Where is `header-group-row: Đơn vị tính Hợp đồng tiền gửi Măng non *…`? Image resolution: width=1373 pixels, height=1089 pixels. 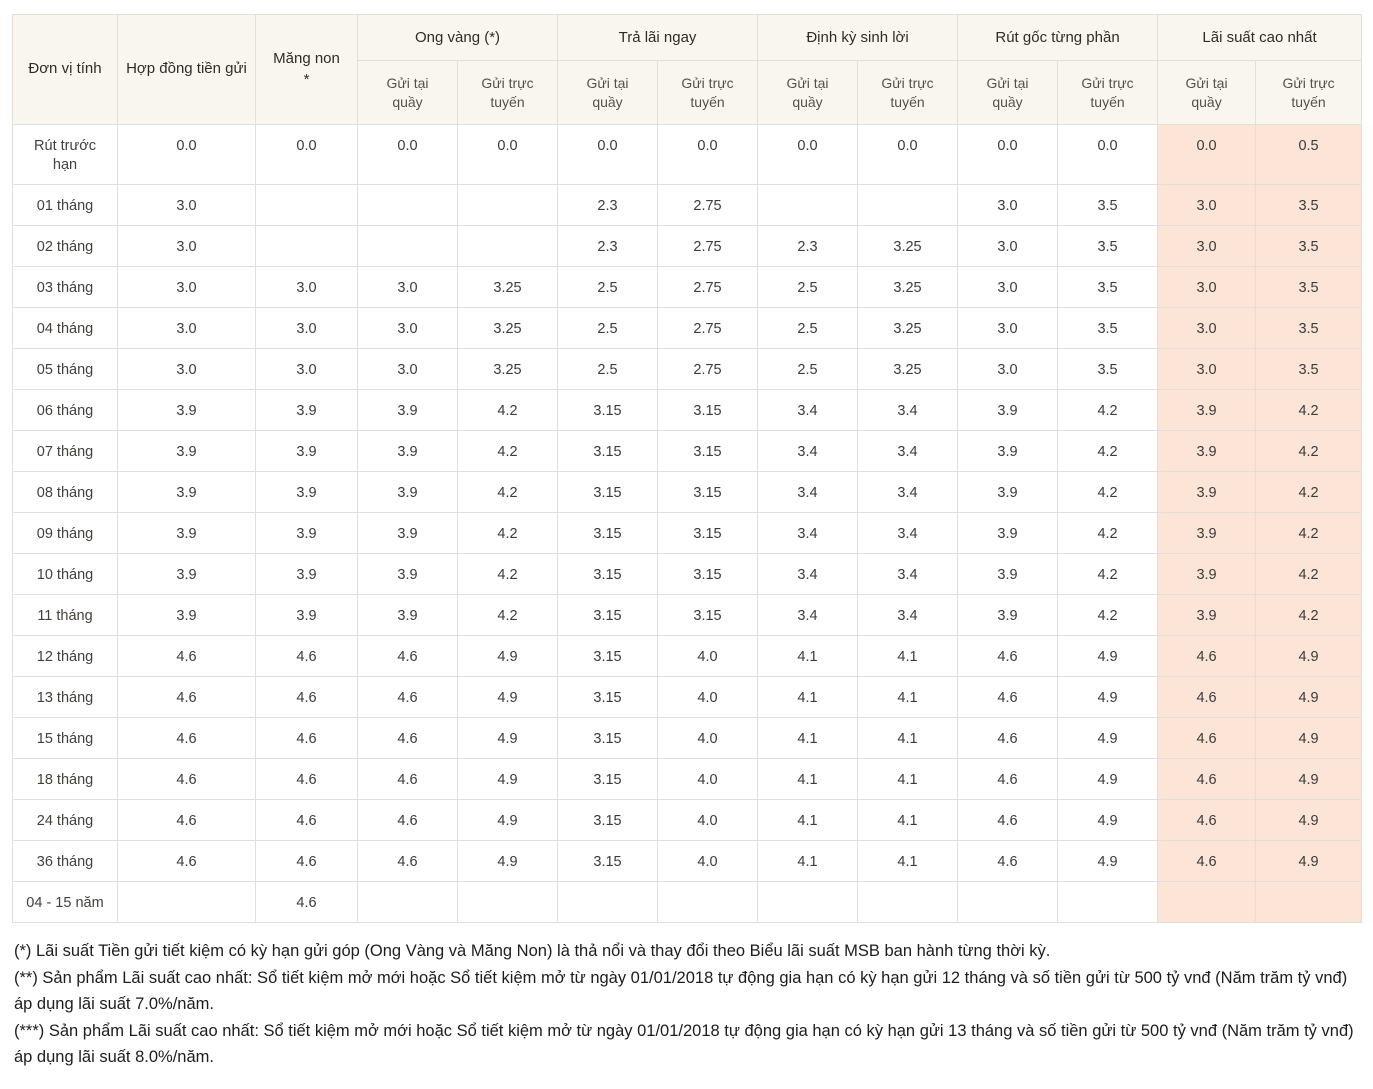 header-group-row: Đơn vị tính Hợp đồng tiền gửi Măng non *… is located at coordinates (687, 69).